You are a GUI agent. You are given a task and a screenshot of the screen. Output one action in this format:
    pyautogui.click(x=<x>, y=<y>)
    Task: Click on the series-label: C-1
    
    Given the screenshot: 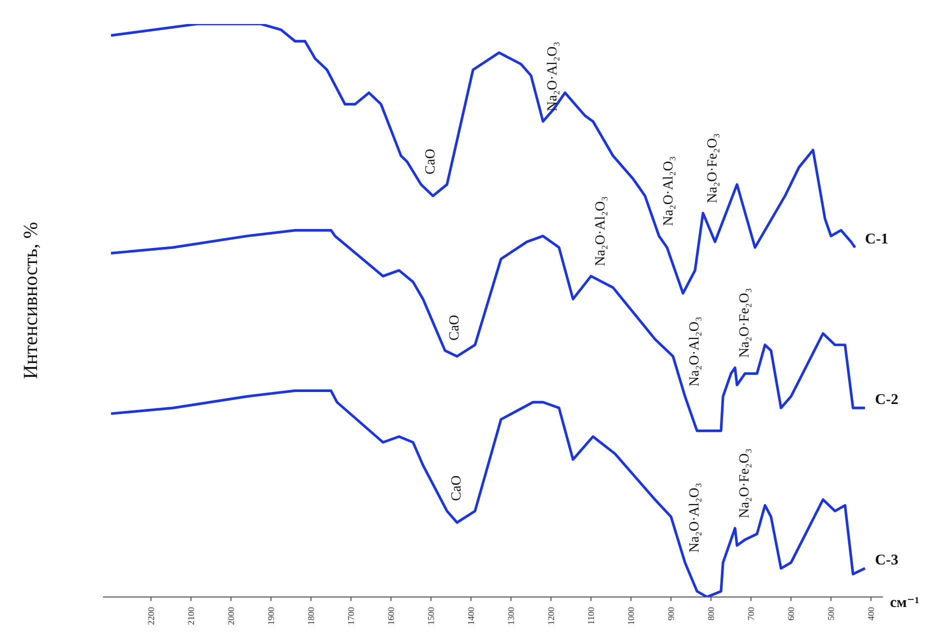 What is the action you would take?
    pyautogui.click(x=876, y=239)
    